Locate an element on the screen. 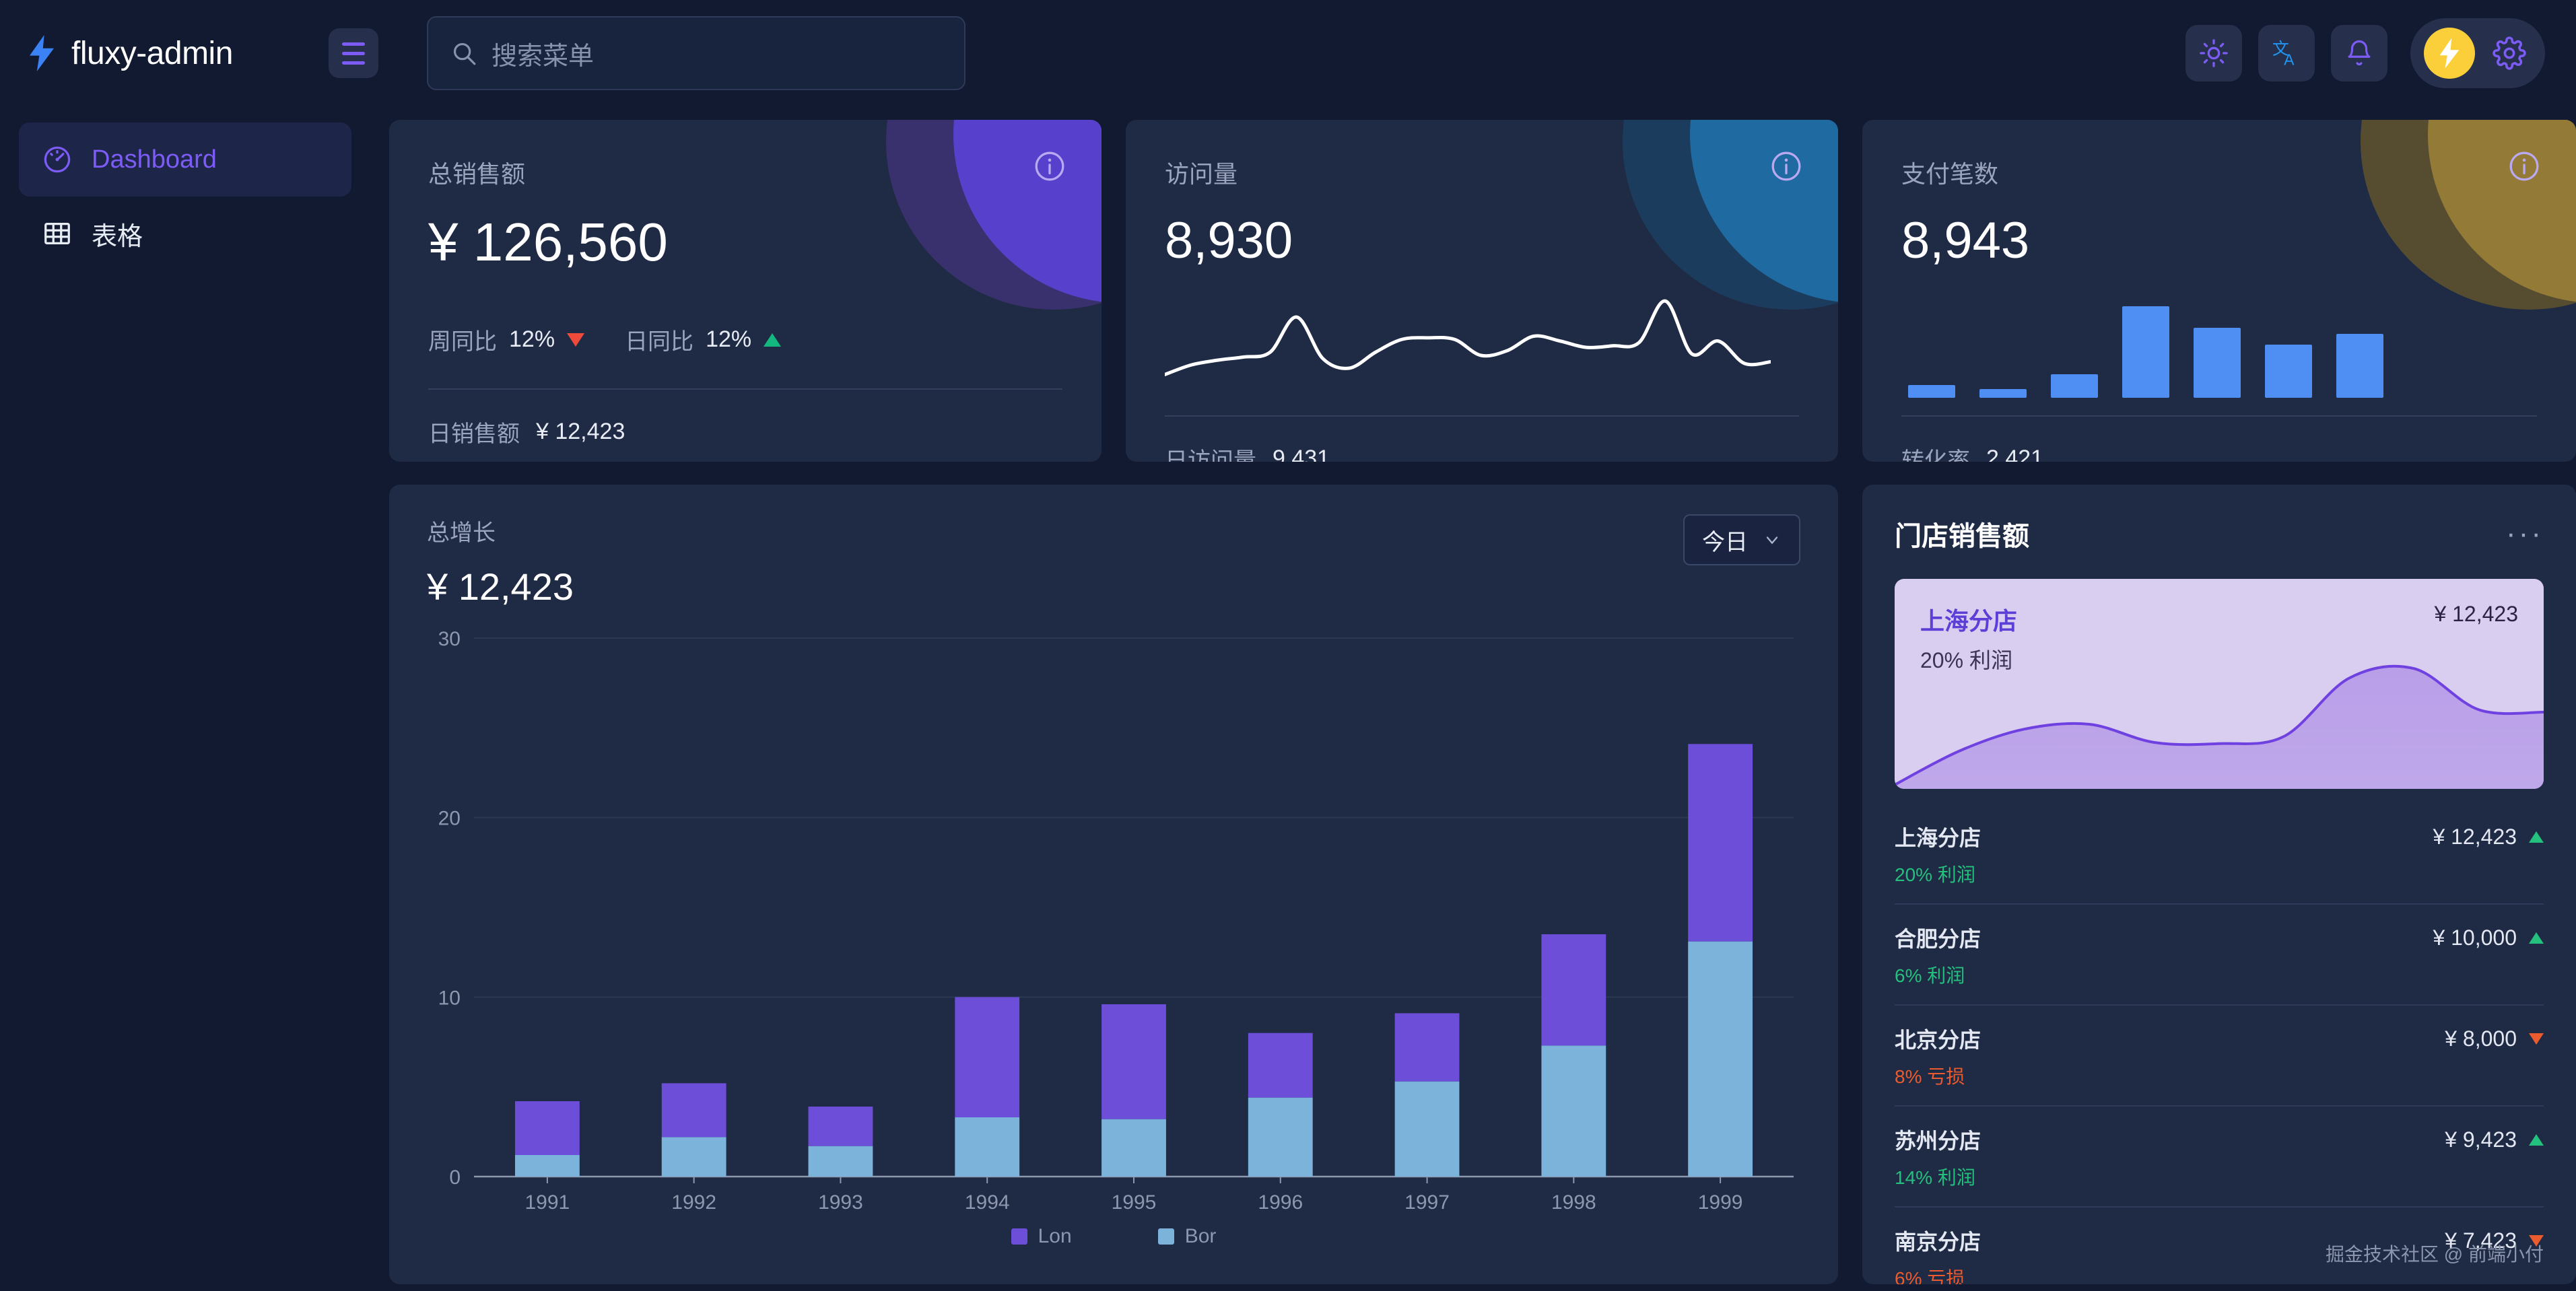 The height and width of the screenshot is (1291, 2576). svg-text: 文 is located at coordinates (2280, 49).